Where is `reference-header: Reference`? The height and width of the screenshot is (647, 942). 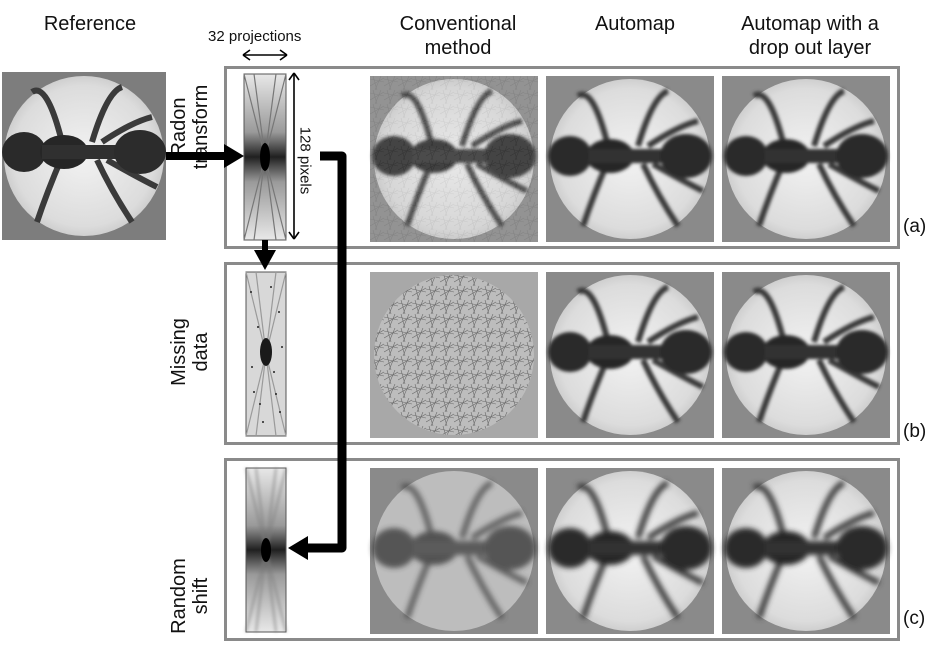 reference-header: Reference is located at coordinates (90, 24).